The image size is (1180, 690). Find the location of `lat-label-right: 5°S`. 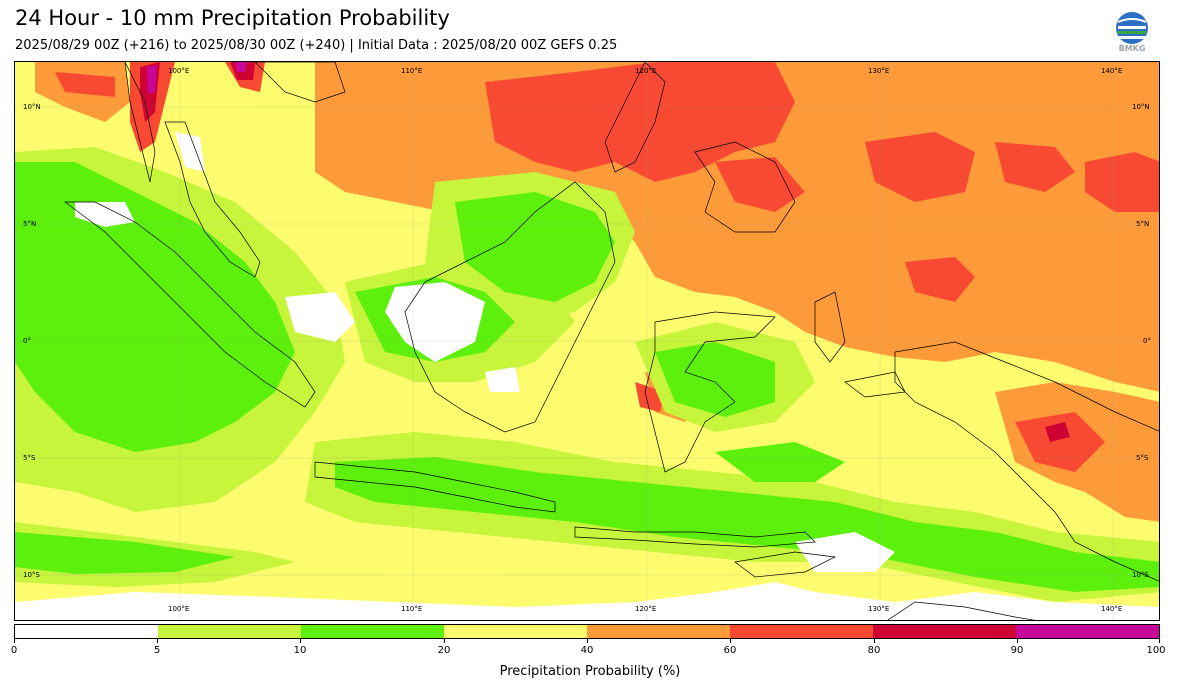

lat-label-right: 5°S is located at coordinates (1142, 458).